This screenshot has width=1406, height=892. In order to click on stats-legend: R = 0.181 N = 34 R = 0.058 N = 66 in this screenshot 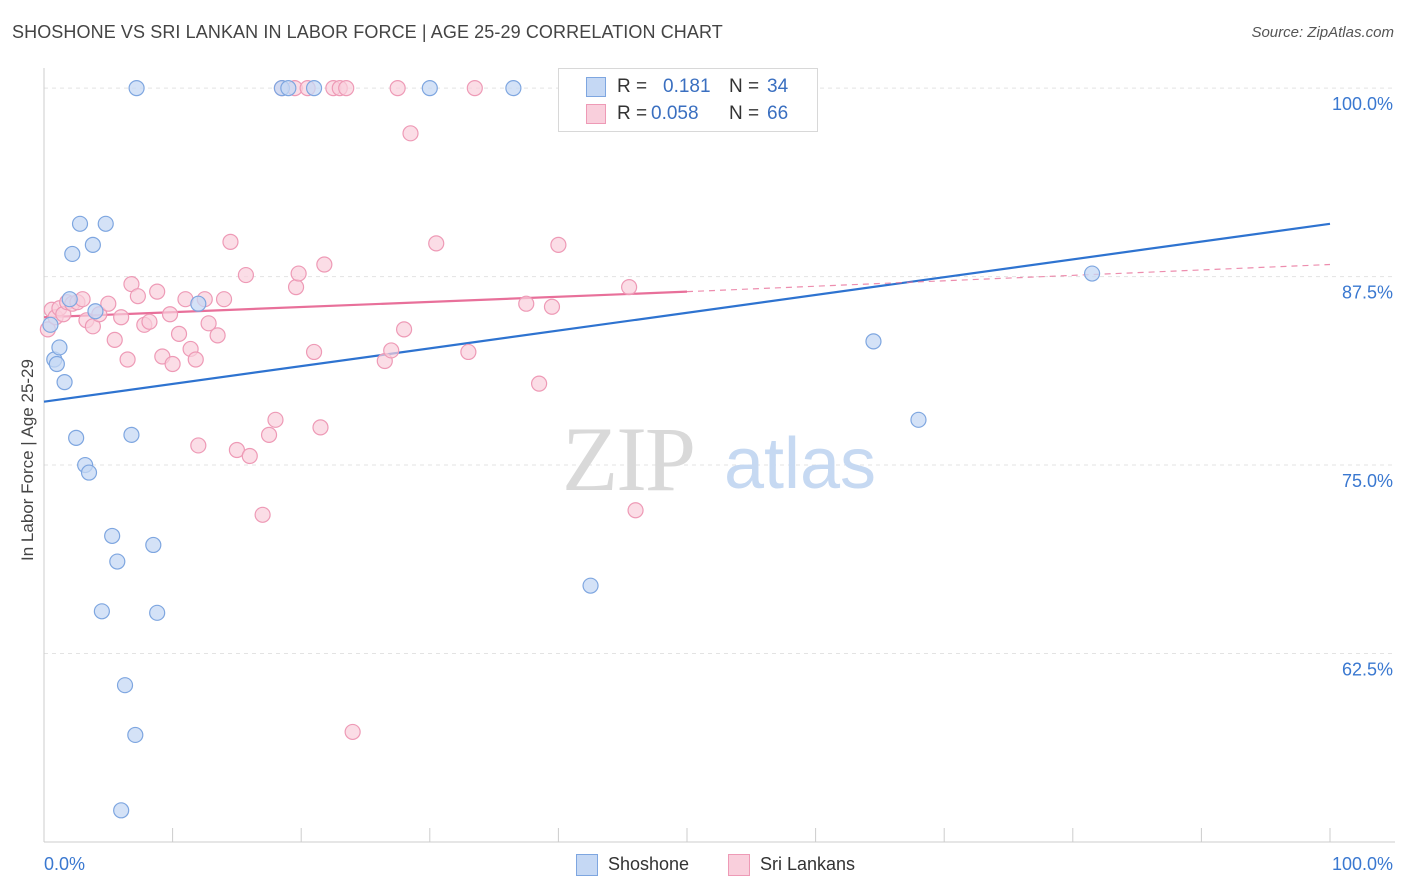, I will do `click(688, 100)`.